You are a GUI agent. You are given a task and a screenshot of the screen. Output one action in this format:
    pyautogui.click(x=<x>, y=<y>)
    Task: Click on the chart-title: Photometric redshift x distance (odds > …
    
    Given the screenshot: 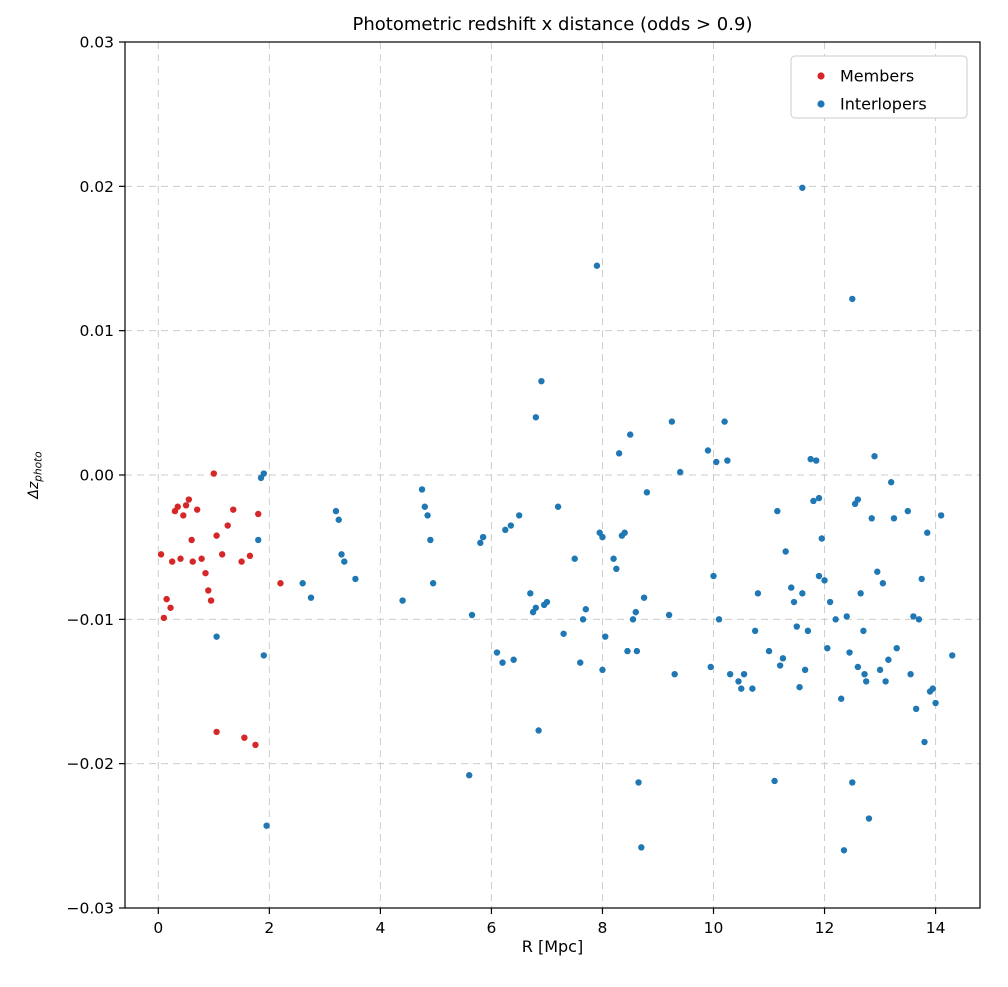 What is the action you would take?
    pyautogui.click(x=553, y=24)
    